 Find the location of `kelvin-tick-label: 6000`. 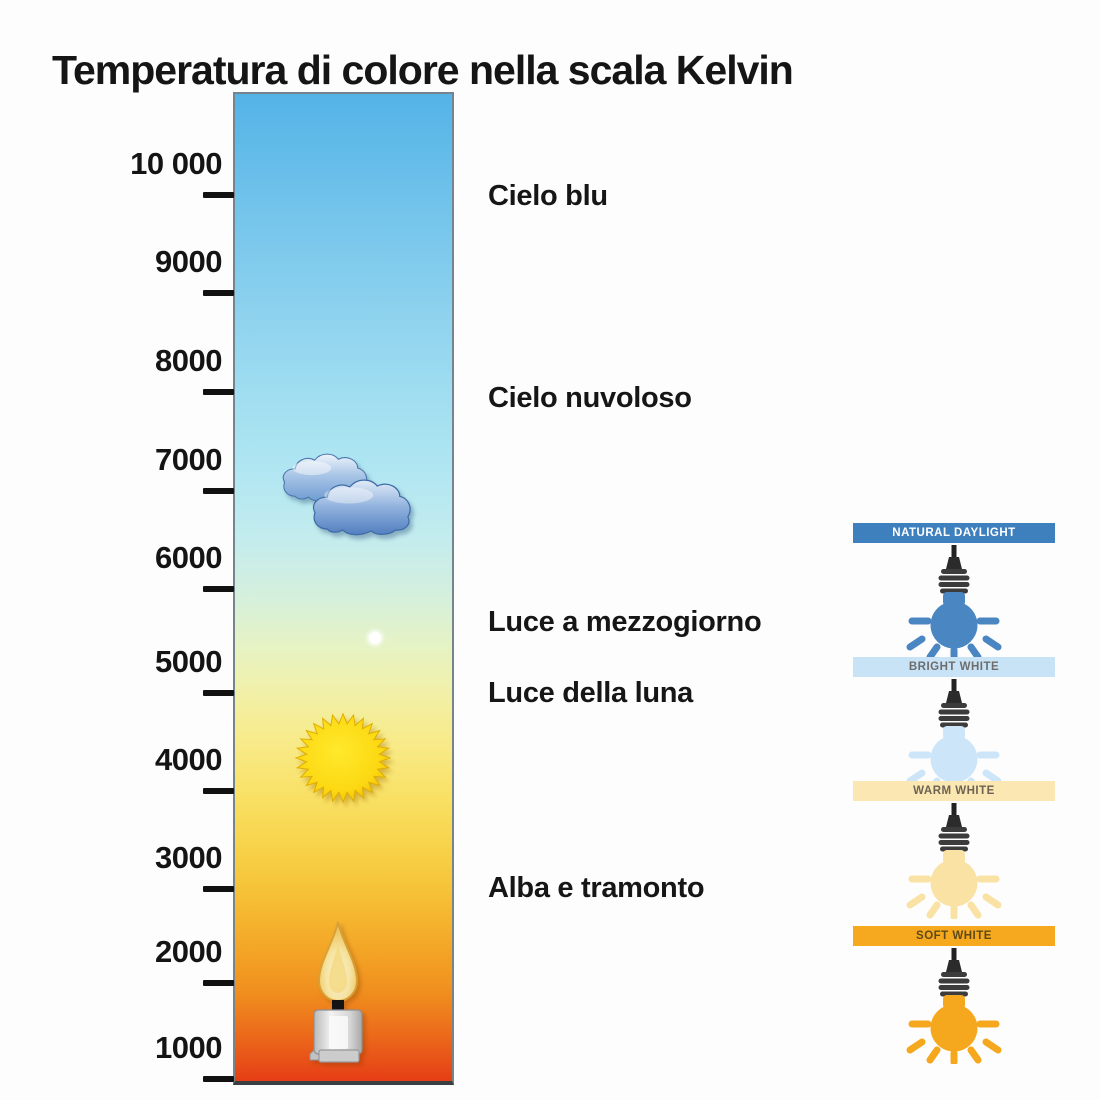

kelvin-tick-label: 6000 is located at coordinates (188, 557).